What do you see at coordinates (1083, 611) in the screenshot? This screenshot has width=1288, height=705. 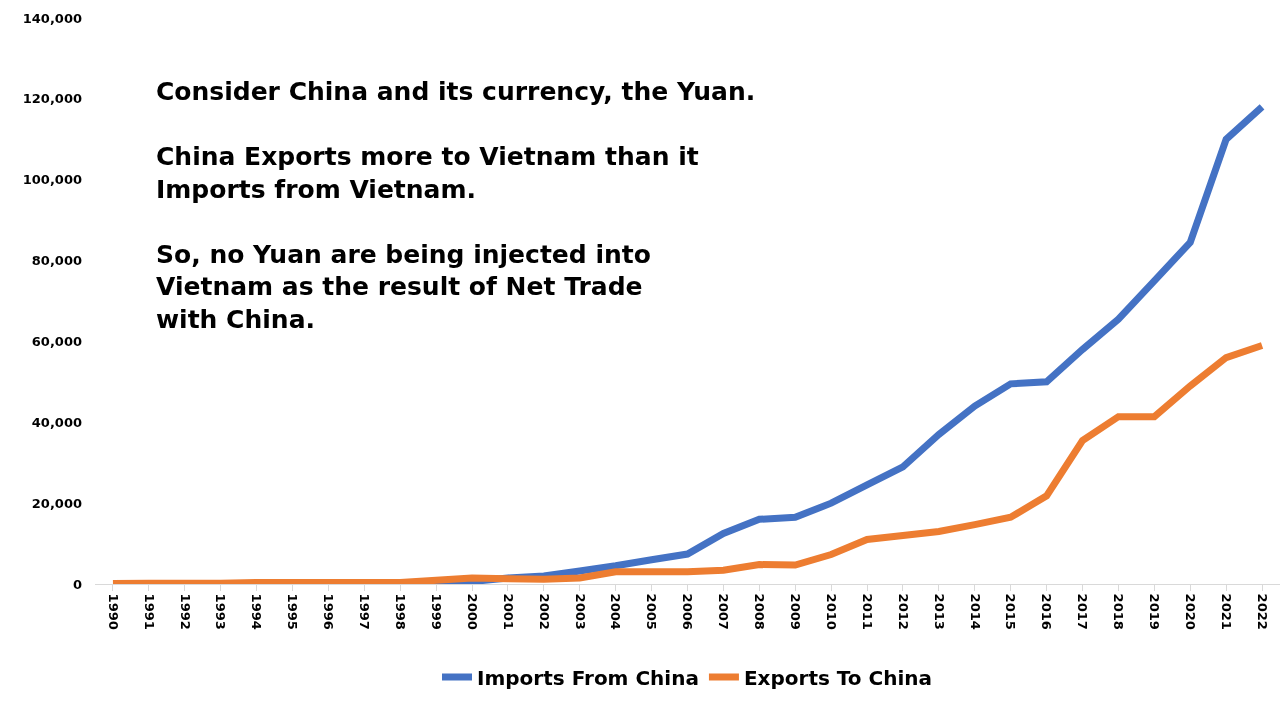 I see `x-tick-label: 2017` at bounding box center [1083, 611].